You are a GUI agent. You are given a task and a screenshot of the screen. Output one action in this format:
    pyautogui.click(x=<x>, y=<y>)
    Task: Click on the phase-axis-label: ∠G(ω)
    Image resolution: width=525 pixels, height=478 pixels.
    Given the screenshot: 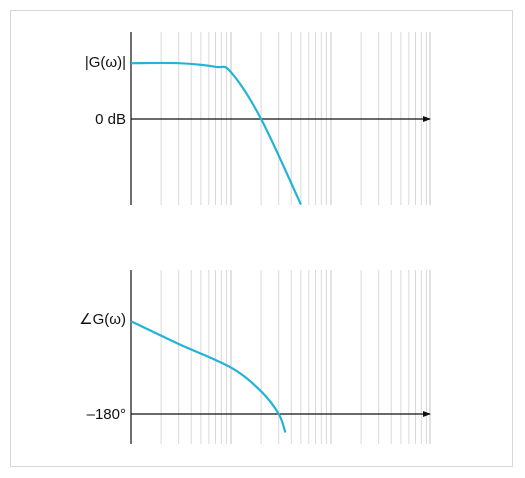 What is the action you would take?
    pyautogui.click(x=102, y=319)
    